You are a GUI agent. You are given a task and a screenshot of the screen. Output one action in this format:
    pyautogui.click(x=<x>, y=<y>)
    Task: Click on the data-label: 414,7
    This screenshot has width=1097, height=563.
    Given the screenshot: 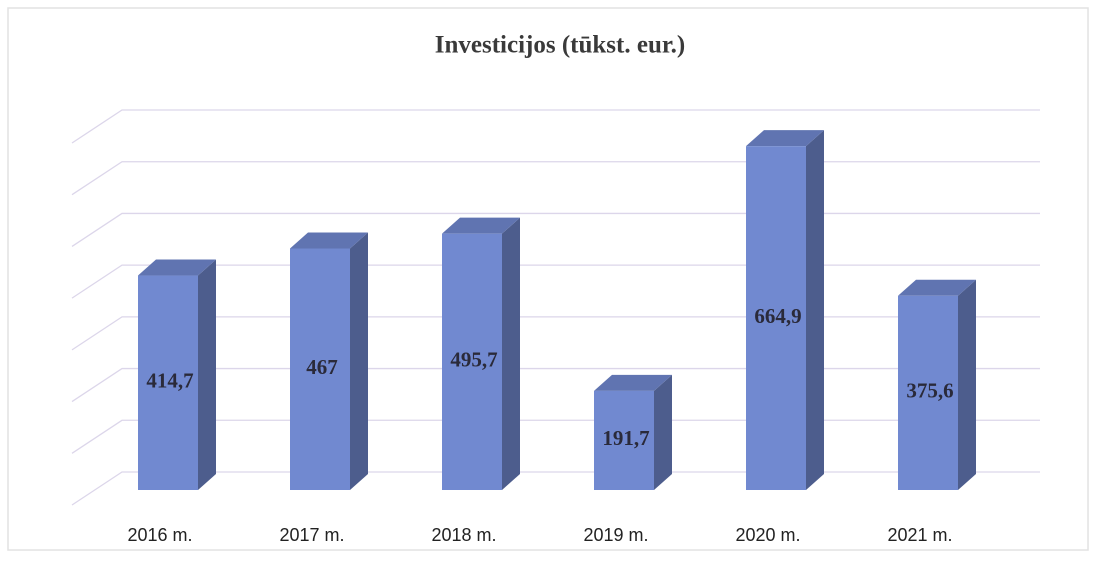 What is the action you would take?
    pyautogui.click(x=169, y=381)
    